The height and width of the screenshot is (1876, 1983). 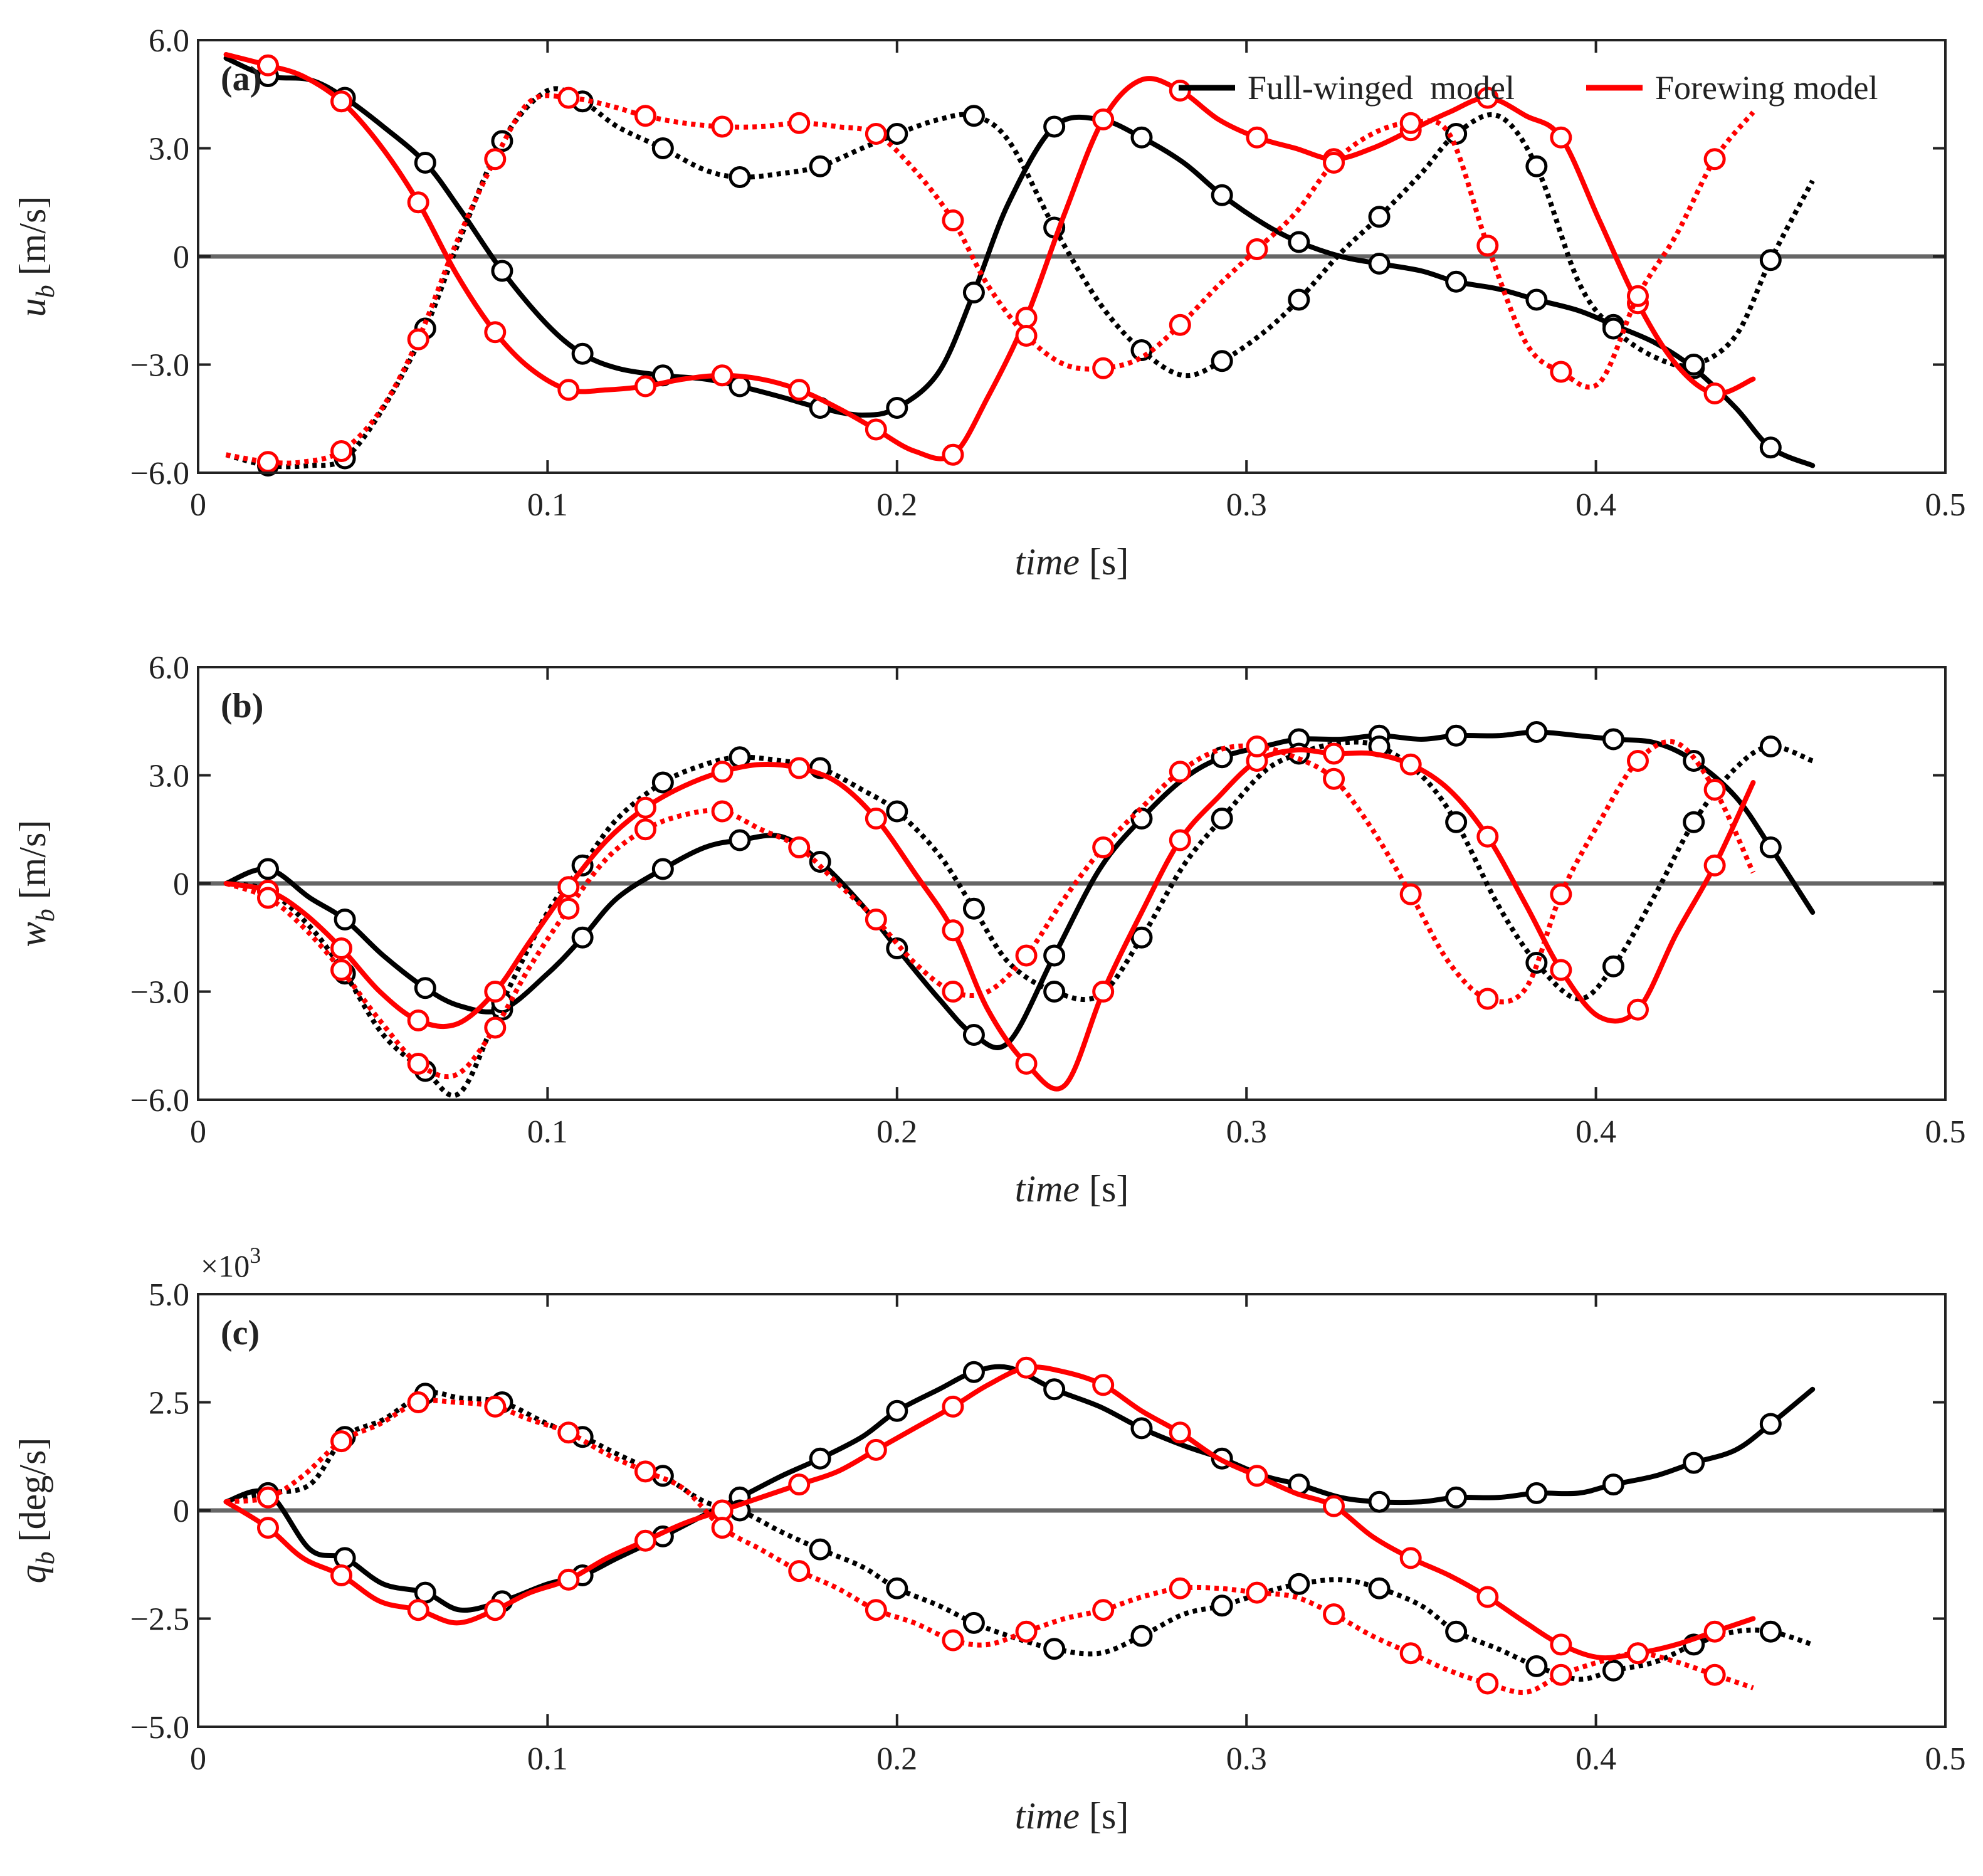 What do you see at coordinates (36, 256) in the screenshot?
I see `y-axis-label-a: ub [m/s]` at bounding box center [36, 256].